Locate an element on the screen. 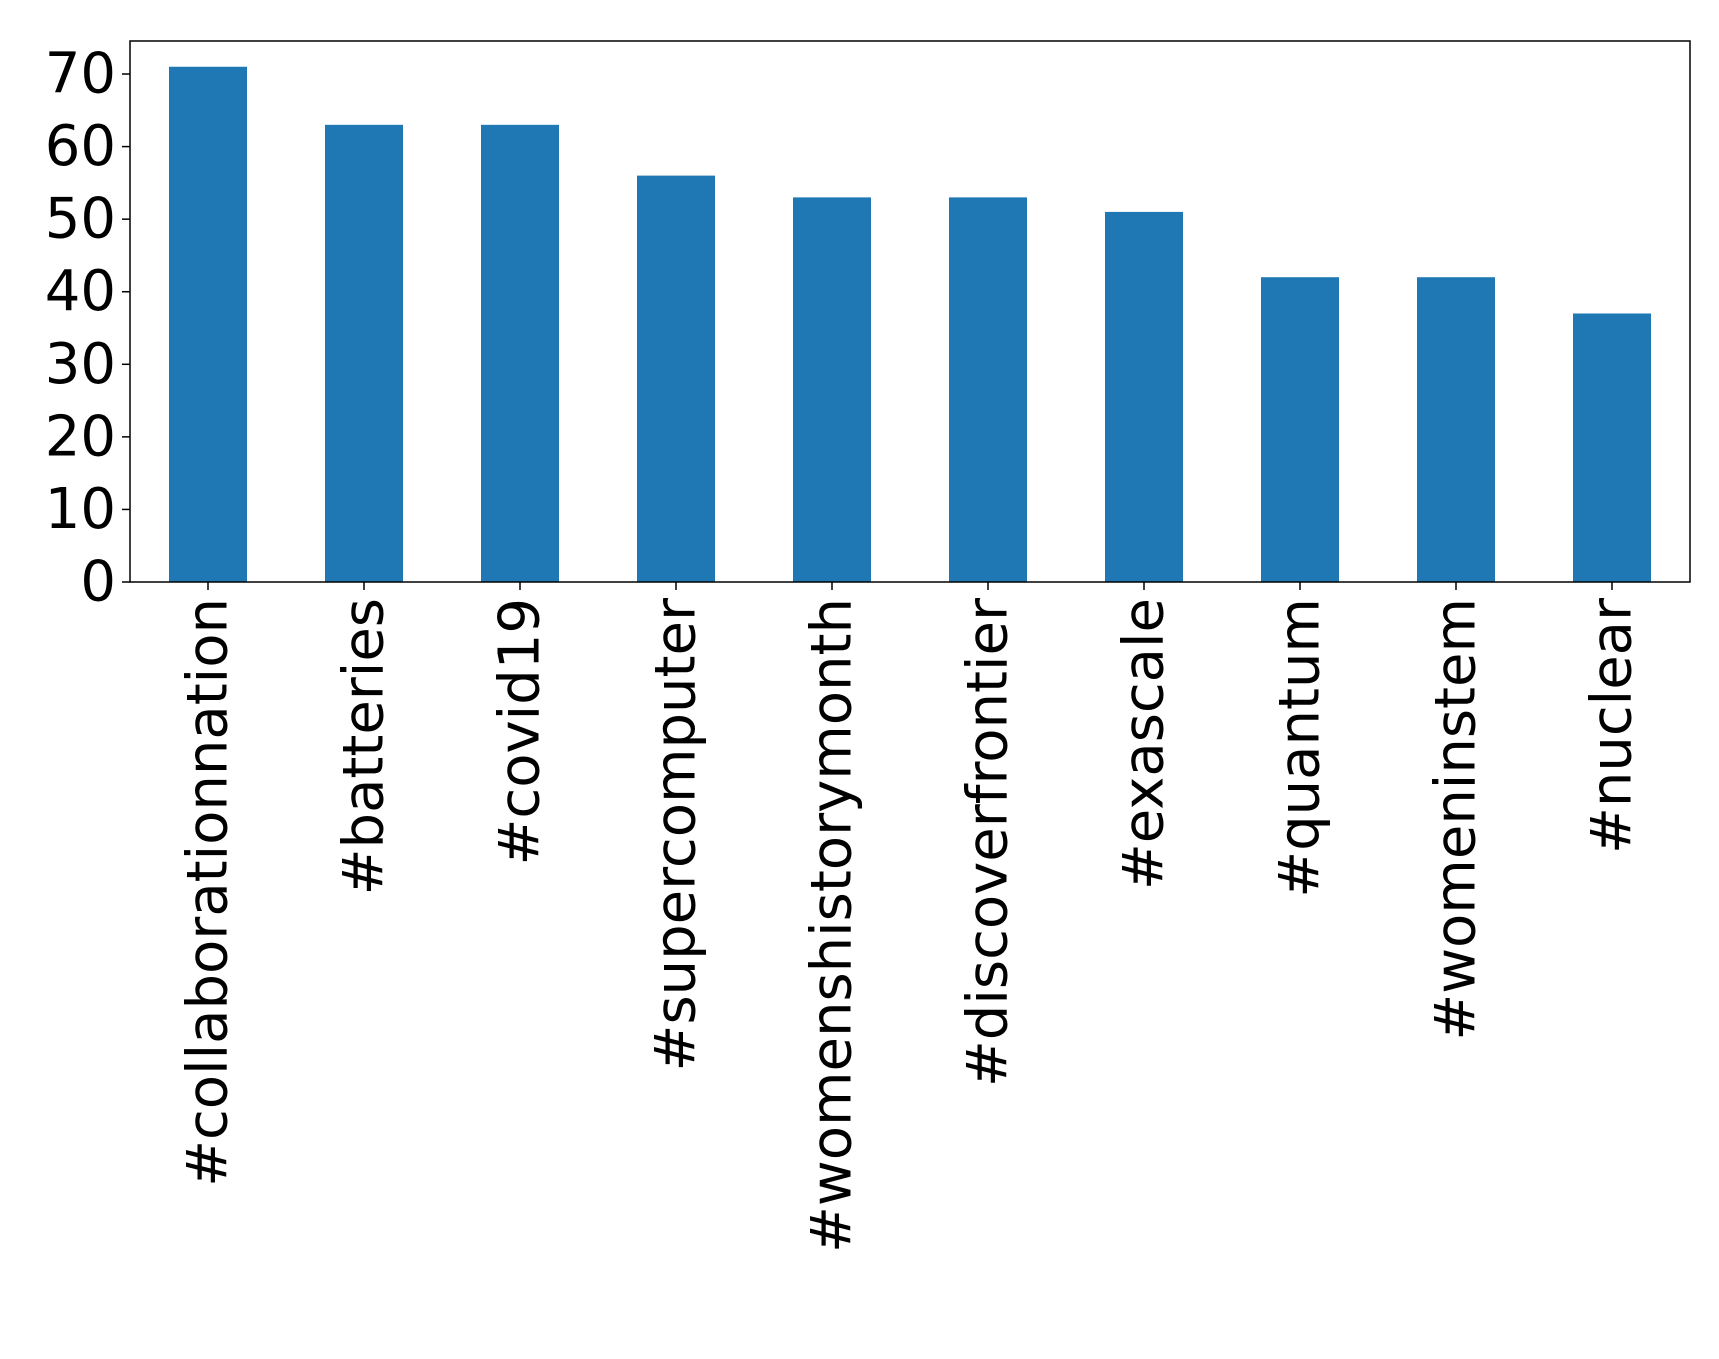  x-tick-label: #covid19 is located at coordinates (520, 731).